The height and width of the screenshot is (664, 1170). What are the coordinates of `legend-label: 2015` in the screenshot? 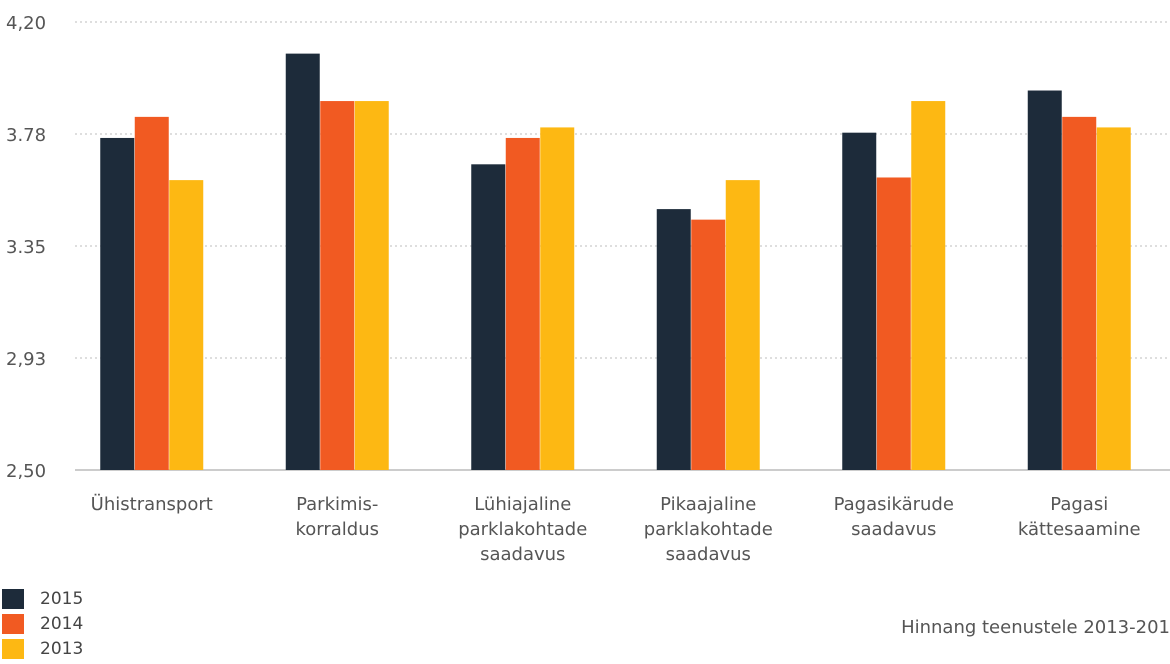 It's located at (62, 598).